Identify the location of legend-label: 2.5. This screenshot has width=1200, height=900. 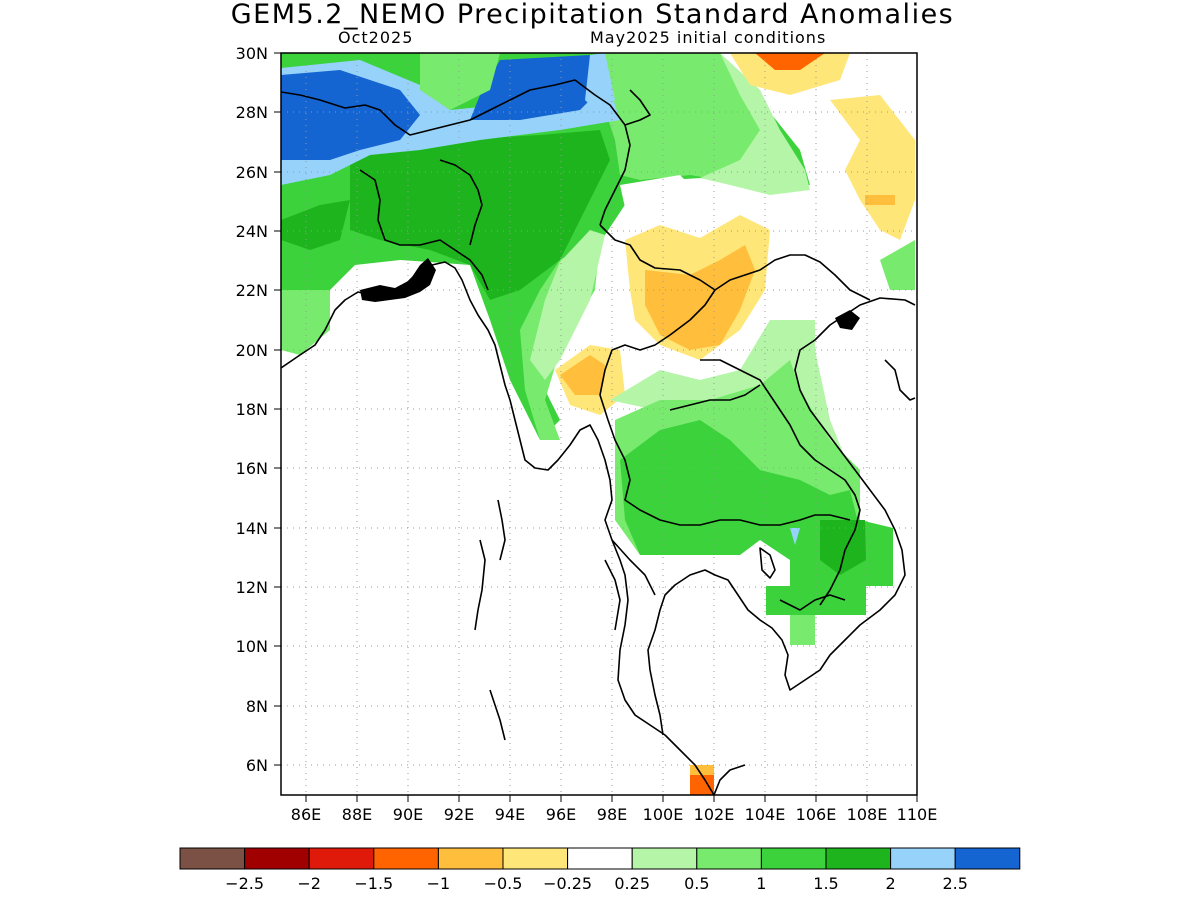
(954, 883).